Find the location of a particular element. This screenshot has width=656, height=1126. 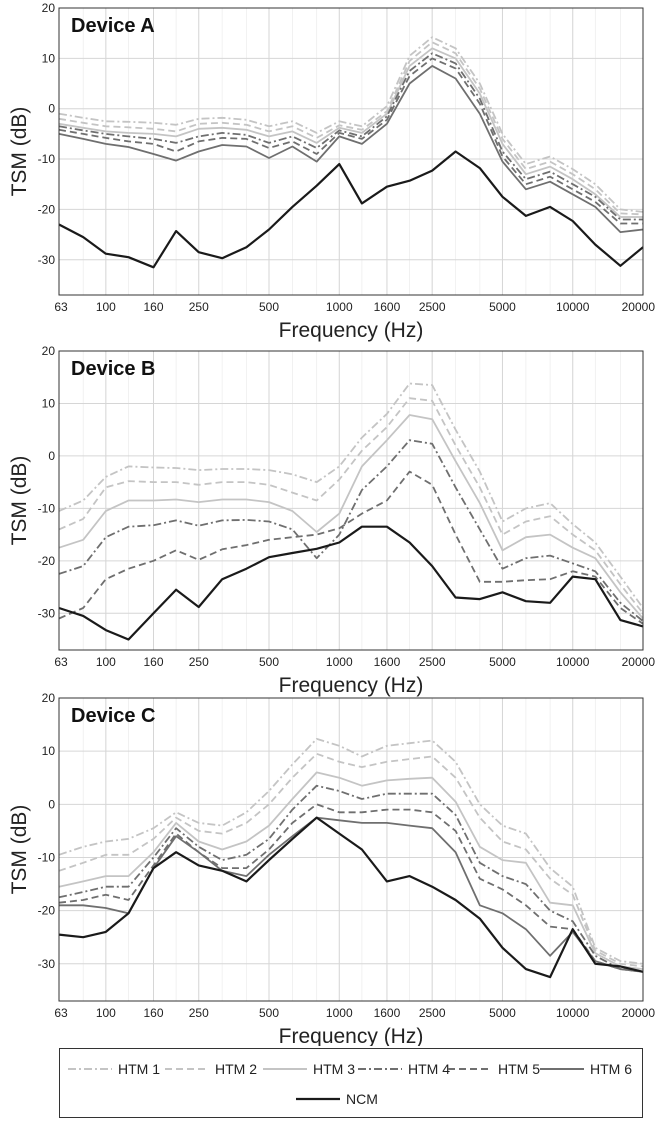

legend-item-ncm: NCM is located at coordinates (337, 1099).